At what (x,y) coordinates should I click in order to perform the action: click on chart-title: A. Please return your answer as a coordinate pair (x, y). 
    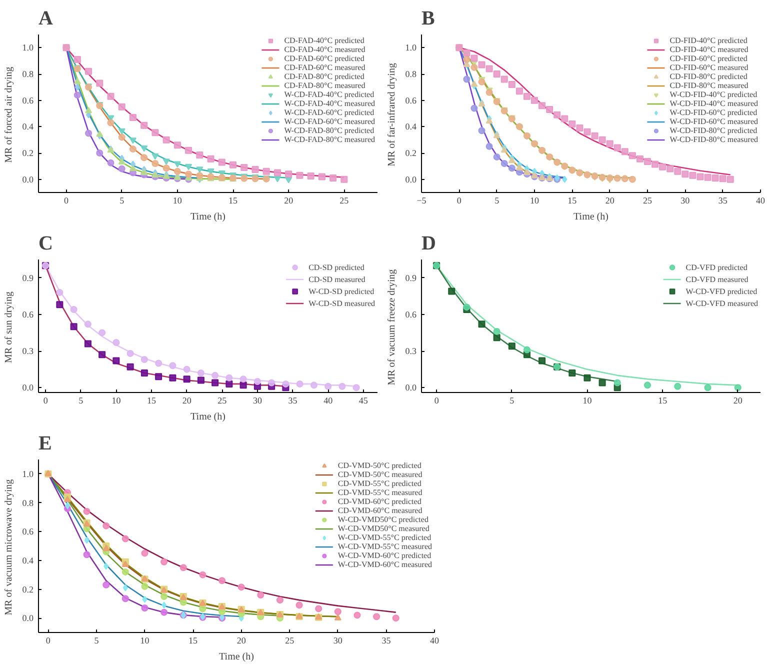
    Looking at the image, I should click on (46, 19).